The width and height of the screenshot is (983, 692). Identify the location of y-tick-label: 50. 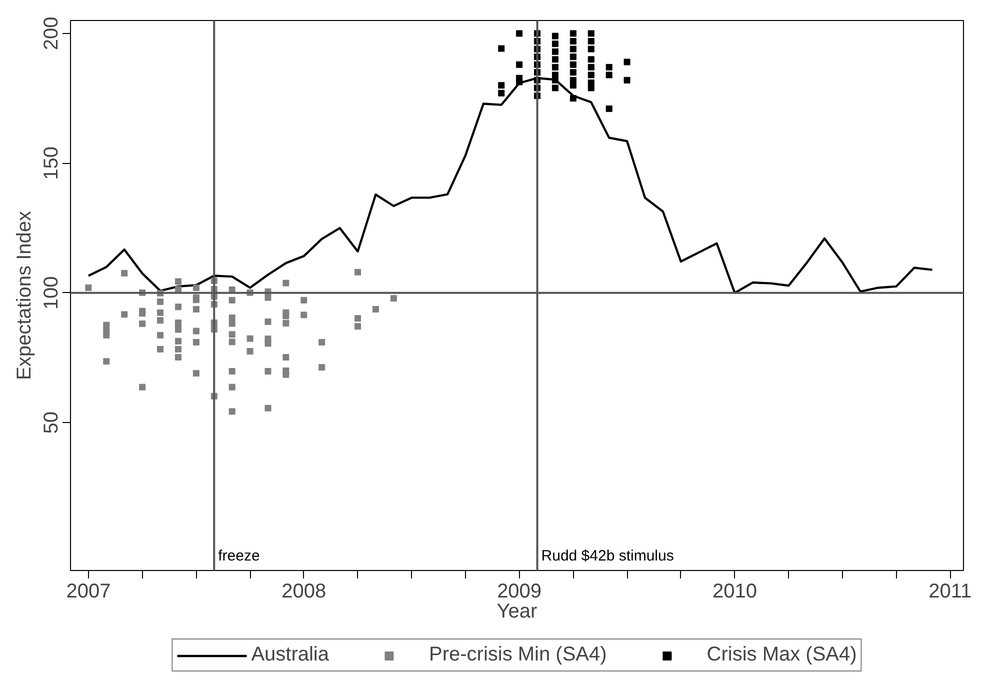
(51, 422).